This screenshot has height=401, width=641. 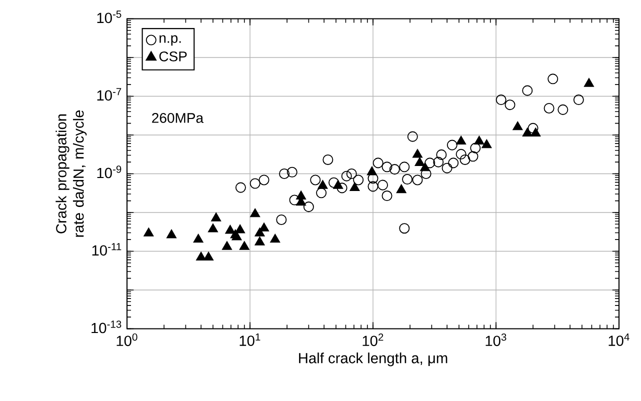 I want to click on x-tick-label: 10$^{1}$, so click(x=250, y=339).